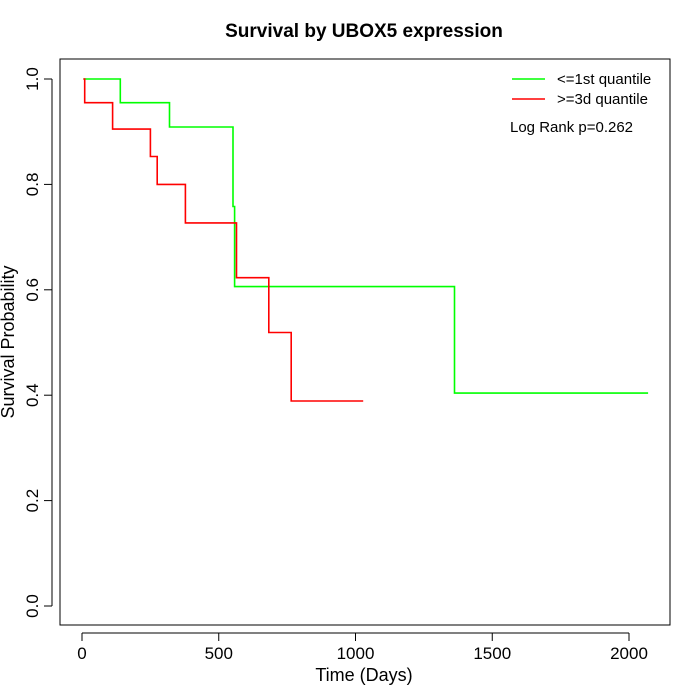 Image resolution: width=700 pixels, height=700 pixels. I want to click on x-axis: 0 500 1000 1500 2000, so click(362, 647).